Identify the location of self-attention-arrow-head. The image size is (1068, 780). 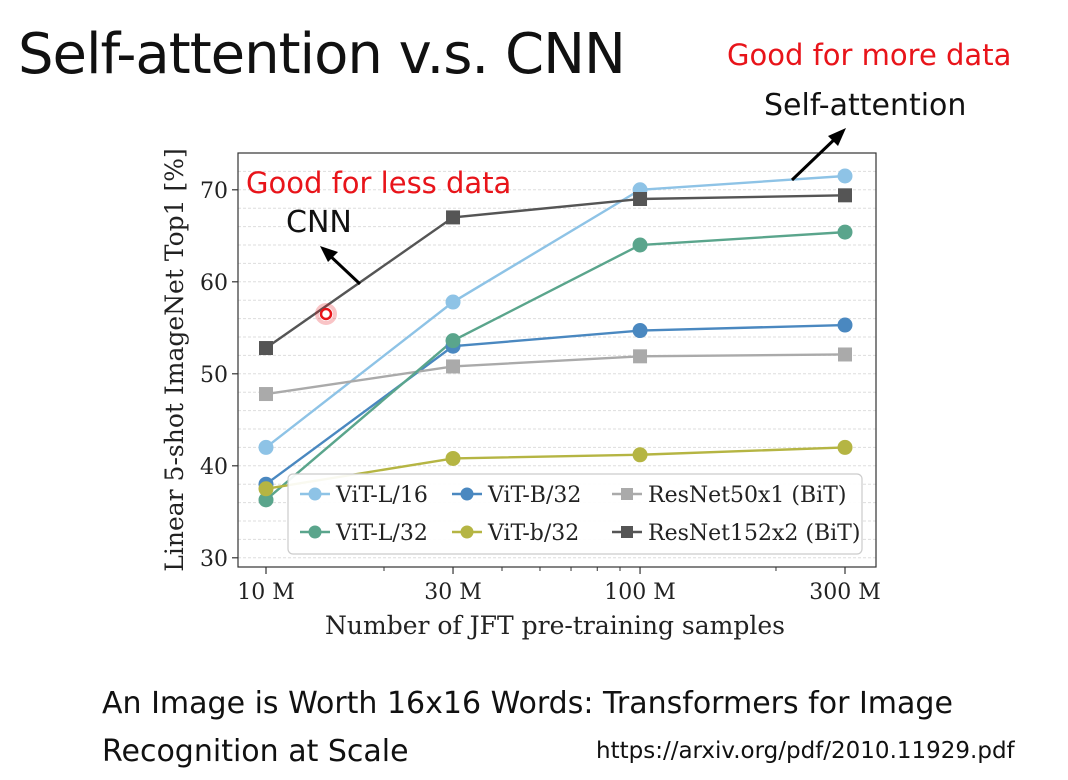
(837, 137).